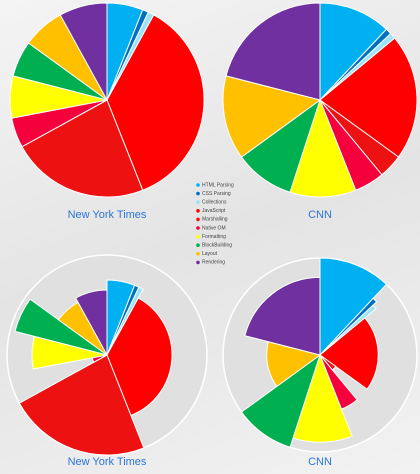  I want to click on legend-label: HTML Parsing, so click(218, 185).